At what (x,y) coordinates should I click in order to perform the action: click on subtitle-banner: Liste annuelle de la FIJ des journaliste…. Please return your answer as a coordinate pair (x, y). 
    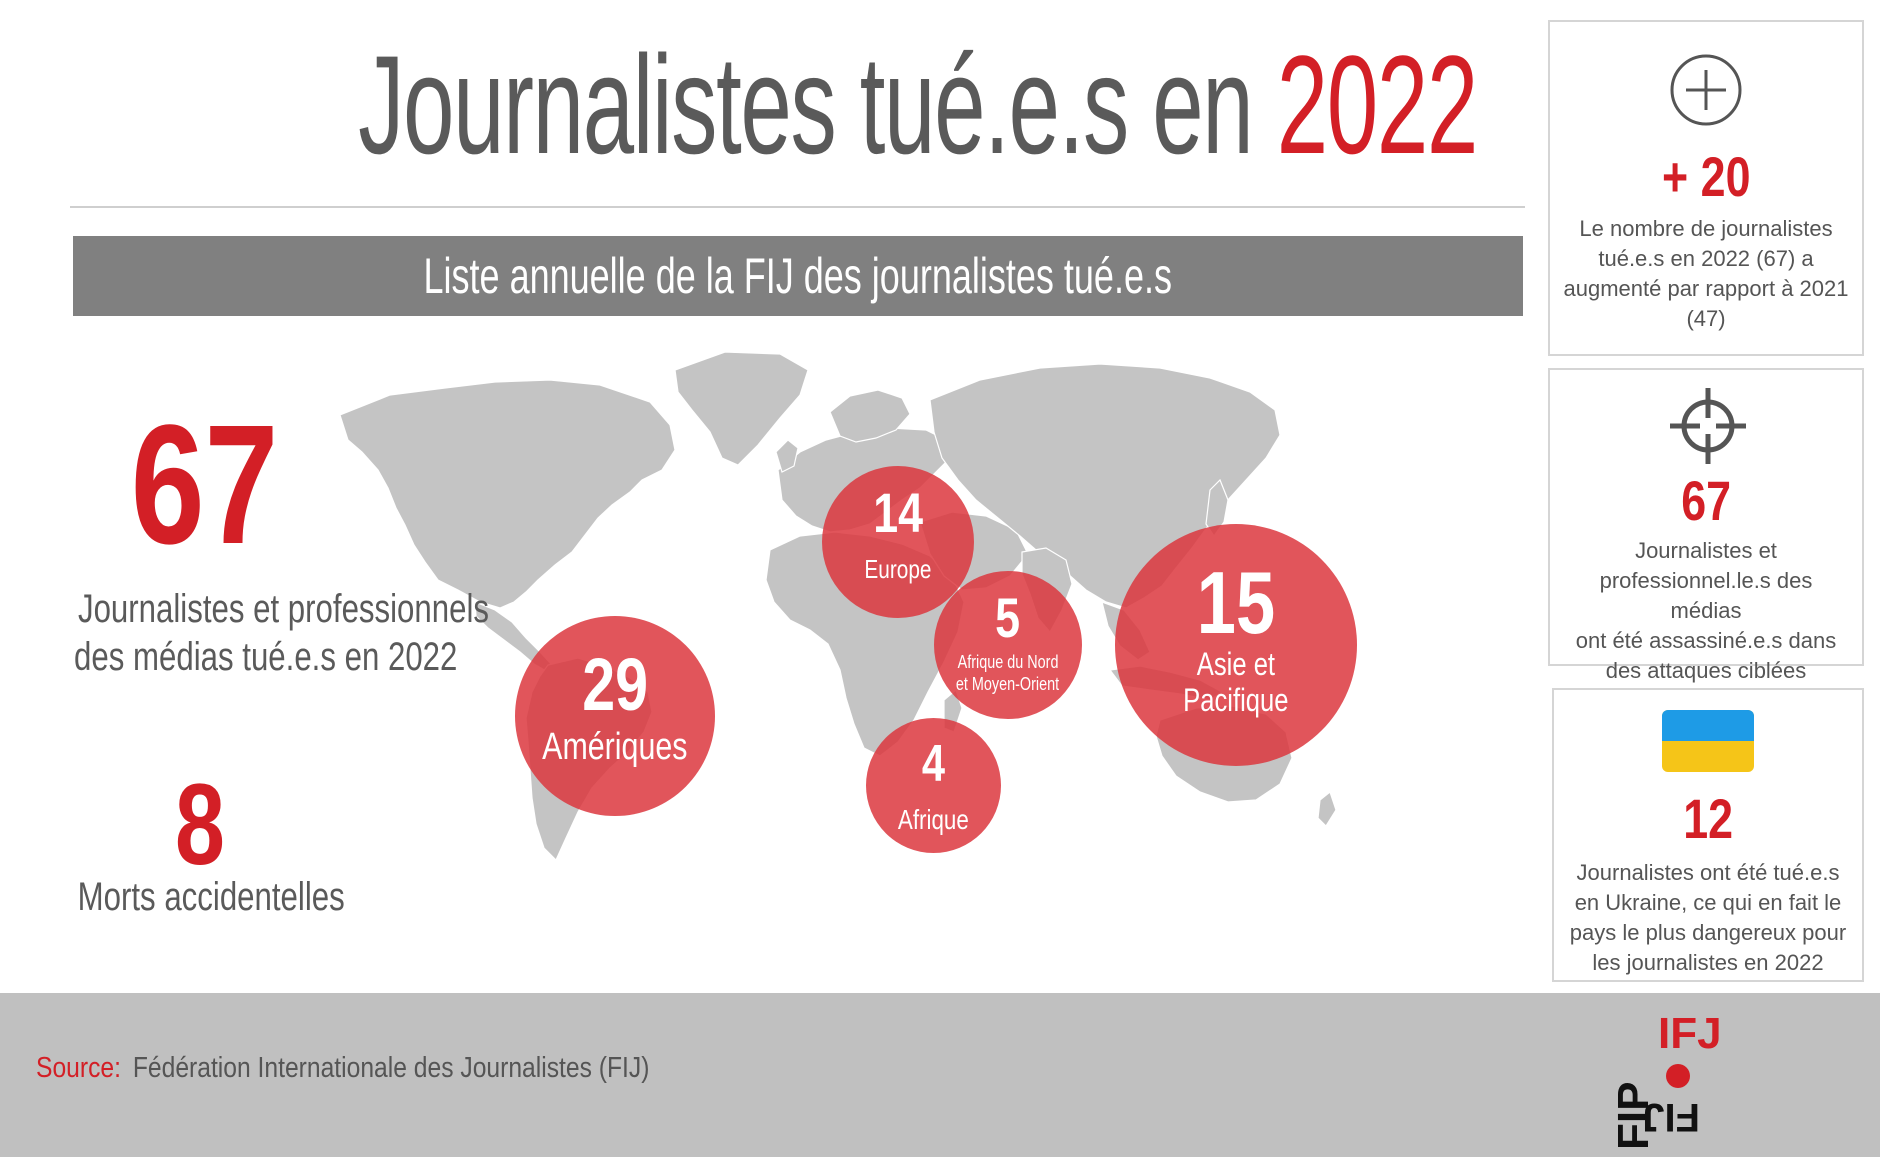
    Looking at the image, I should click on (798, 276).